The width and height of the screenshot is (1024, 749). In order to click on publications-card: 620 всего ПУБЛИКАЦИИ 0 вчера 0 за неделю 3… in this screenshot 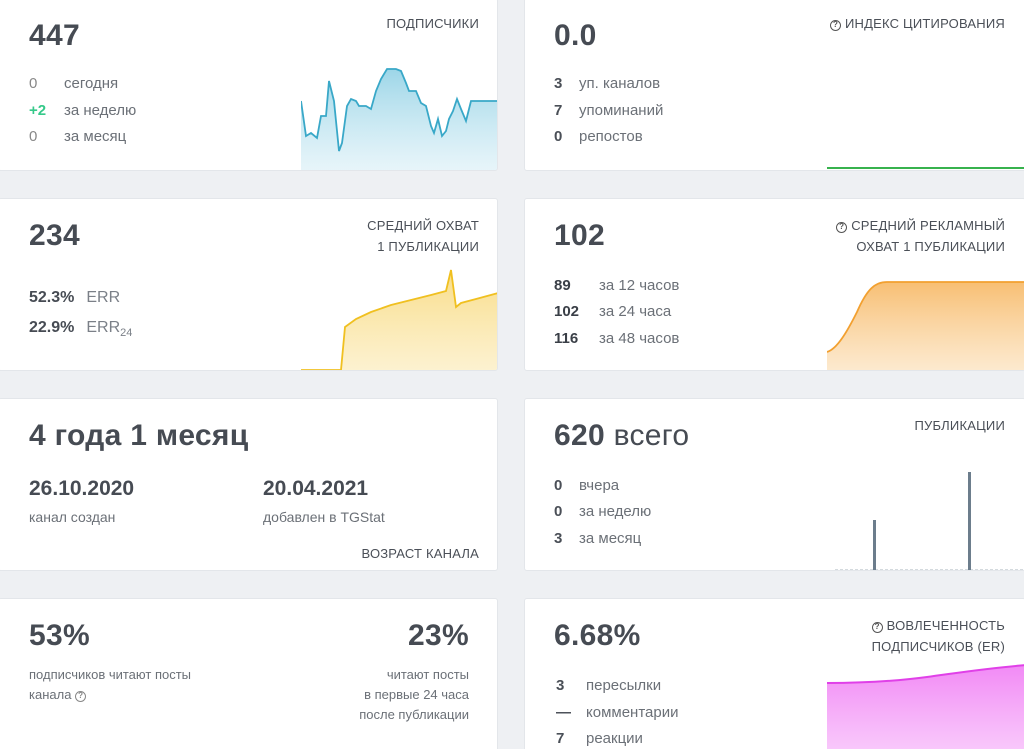, I will do `click(774, 484)`.